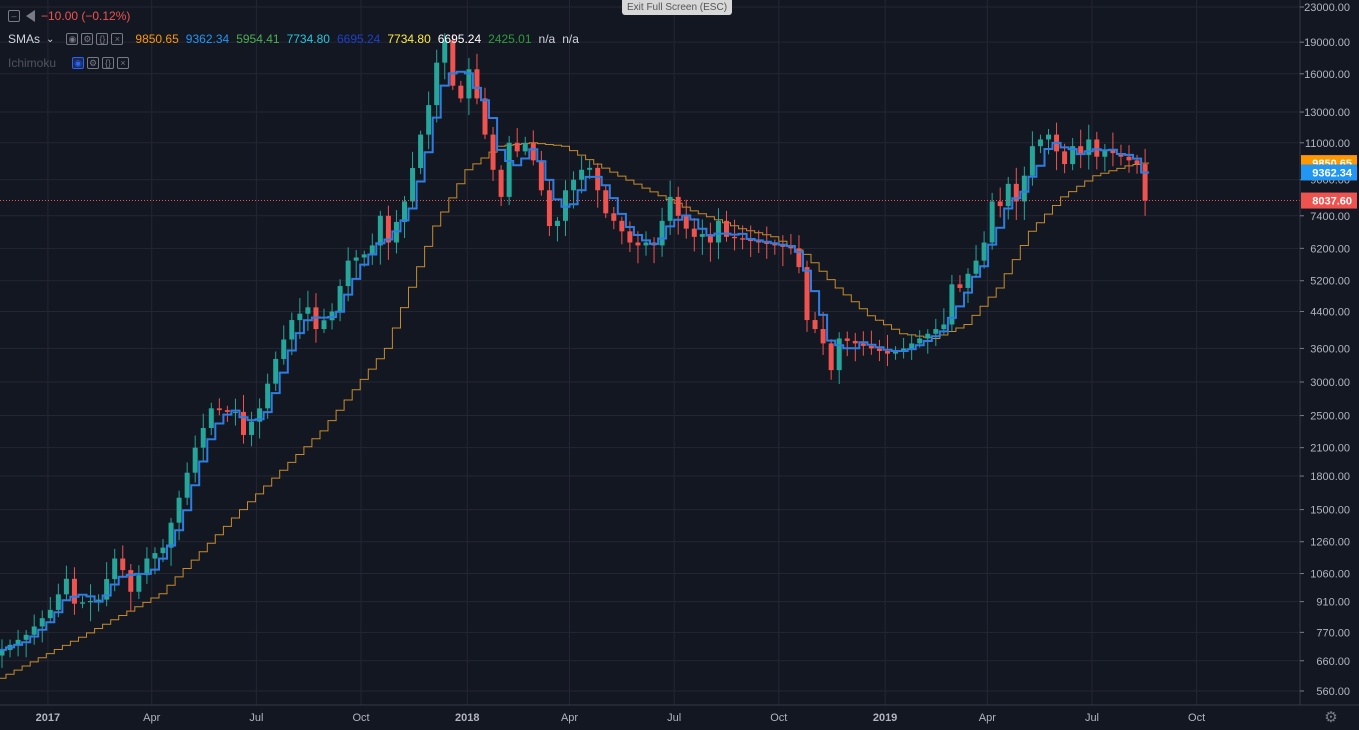 The image size is (1359, 730). Describe the element at coordinates (778, 718) in the screenshot. I see `x-tick-label-7: Oct` at that location.